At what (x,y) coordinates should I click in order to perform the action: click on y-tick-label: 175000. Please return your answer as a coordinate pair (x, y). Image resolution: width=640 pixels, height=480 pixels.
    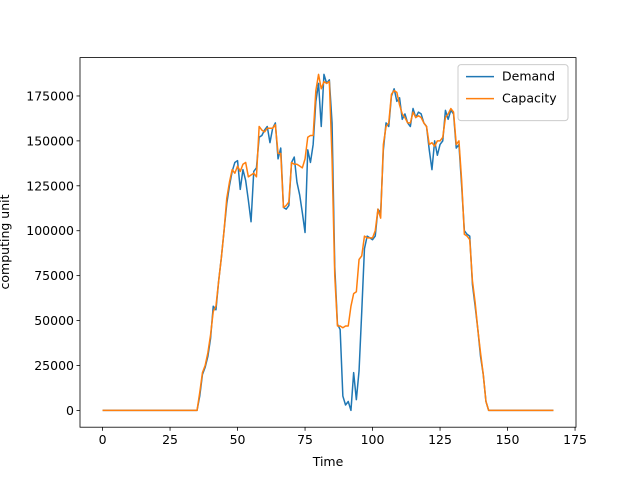
    Looking at the image, I should click on (50, 95).